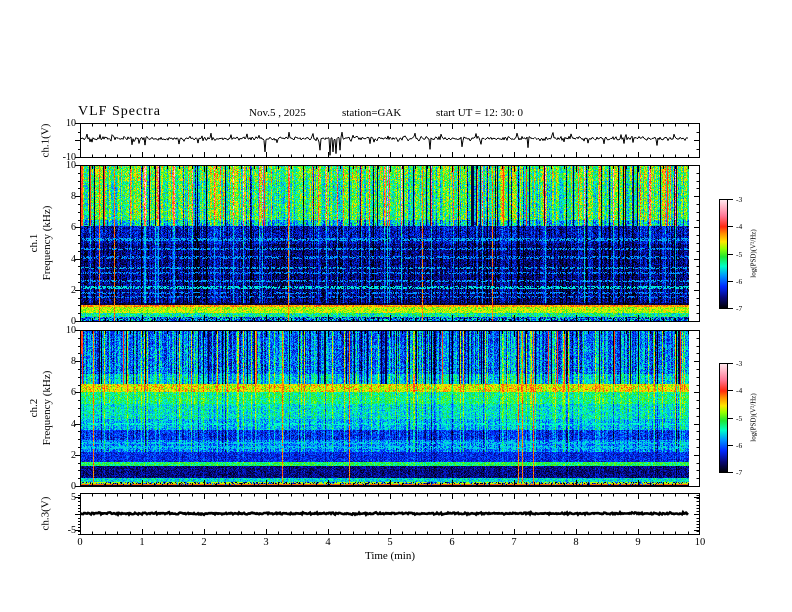 The image size is (792, 612). Describe the element at coordinates (69, 157) in the screenshot. I see `y-tick-label: -10` at that location.